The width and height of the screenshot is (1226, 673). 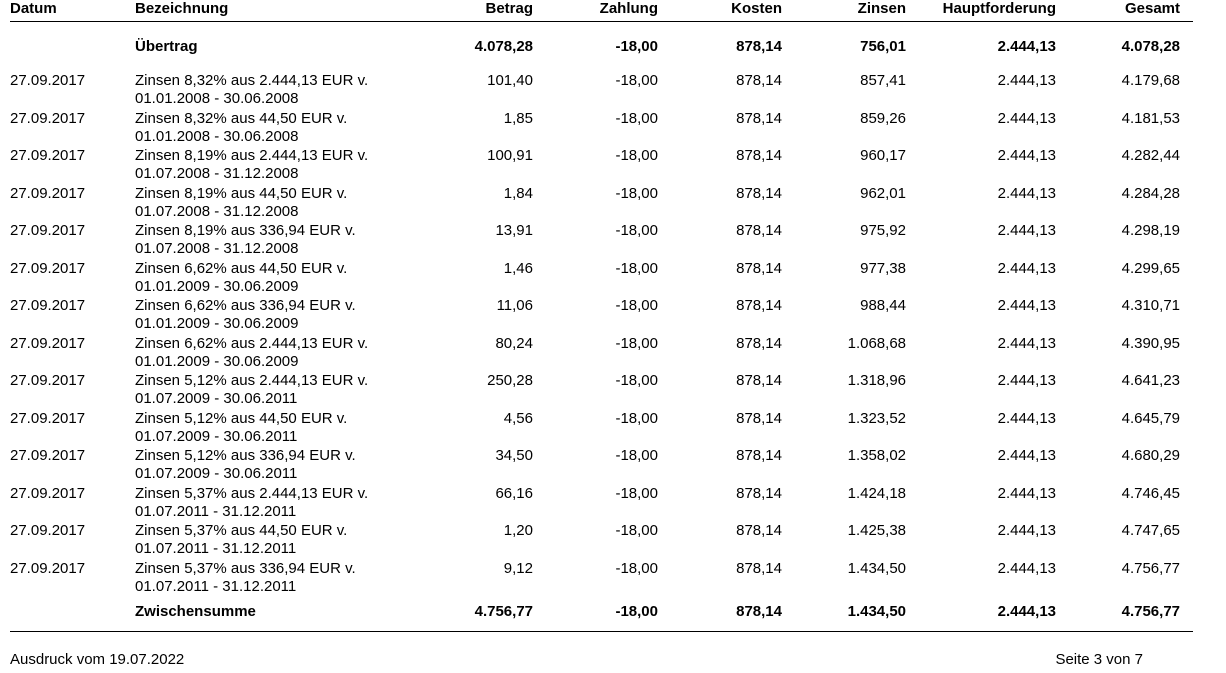 I want to click on row-bezeichnung-line2: 01.01.2008 - 30.06.2008, so click(x=217, y=136).